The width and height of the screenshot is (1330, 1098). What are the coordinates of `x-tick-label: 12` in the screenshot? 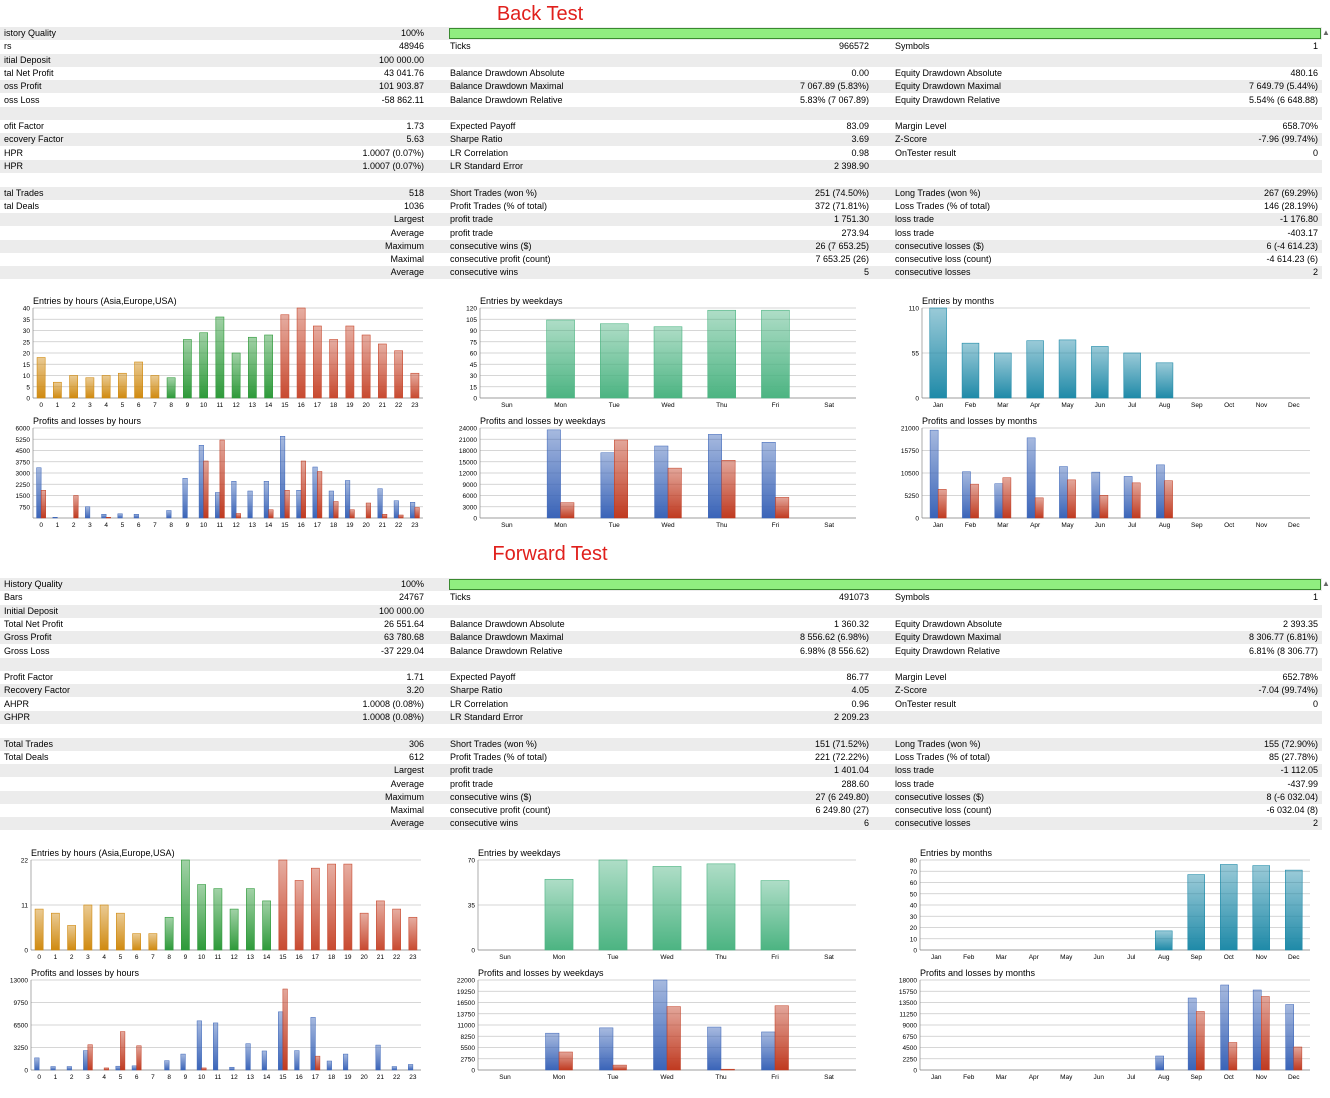 It's located at (237, 525).